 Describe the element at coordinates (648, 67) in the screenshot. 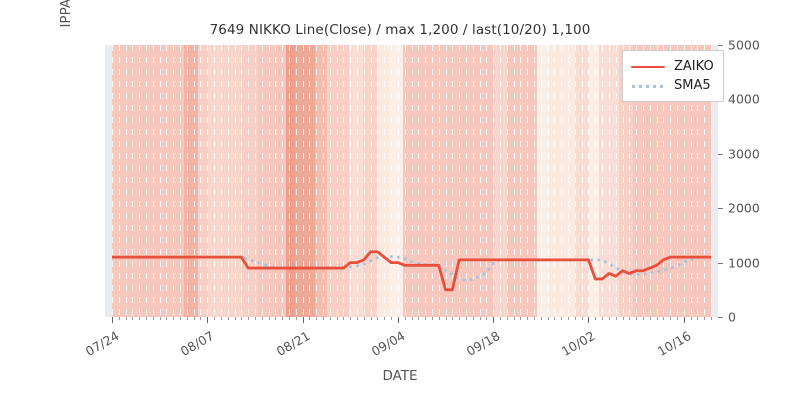

I see `line-swatch-icon` at that location.